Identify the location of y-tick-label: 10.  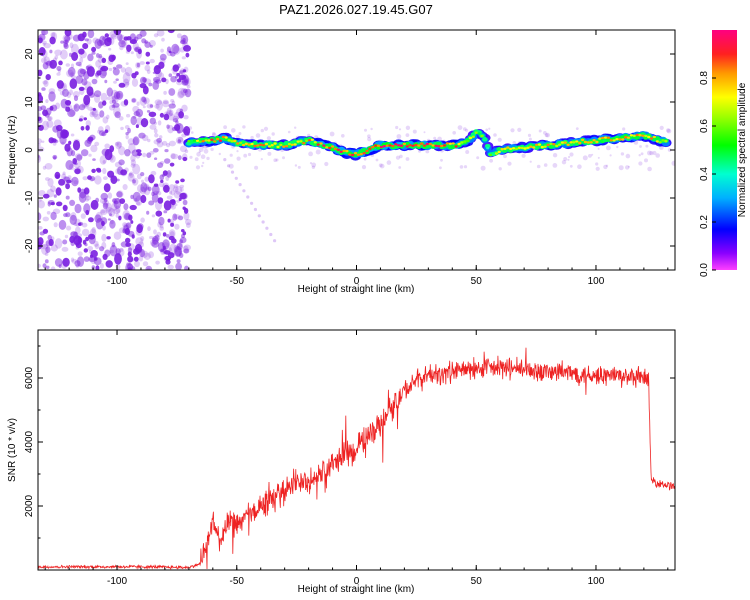
(29, 102).